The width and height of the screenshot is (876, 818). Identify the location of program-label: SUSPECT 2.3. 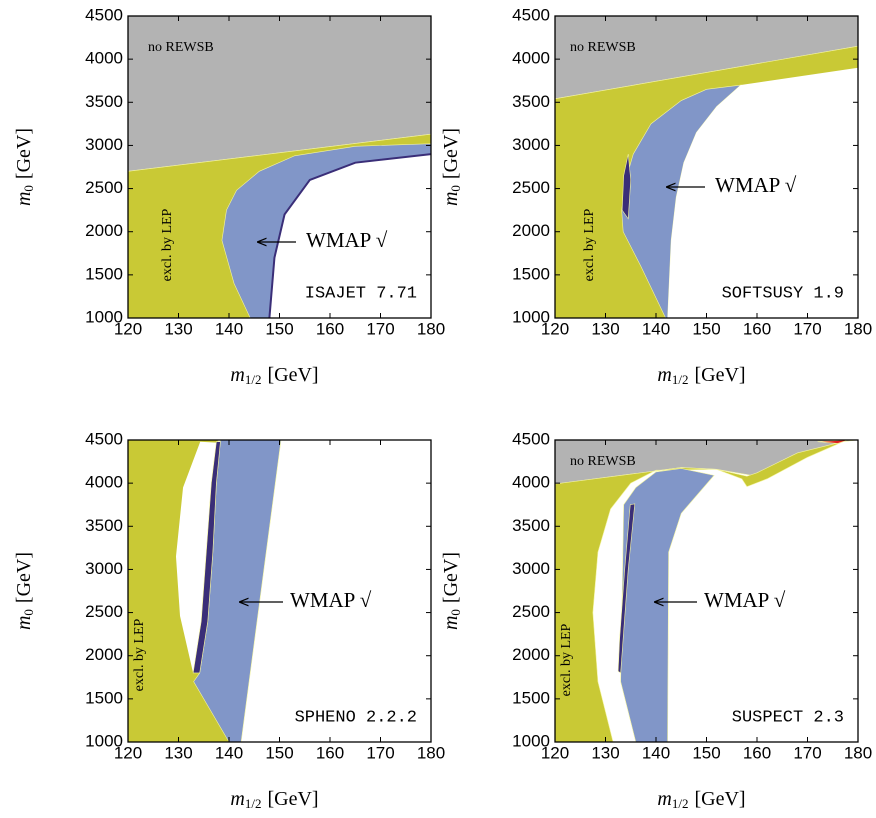
(788, 717).